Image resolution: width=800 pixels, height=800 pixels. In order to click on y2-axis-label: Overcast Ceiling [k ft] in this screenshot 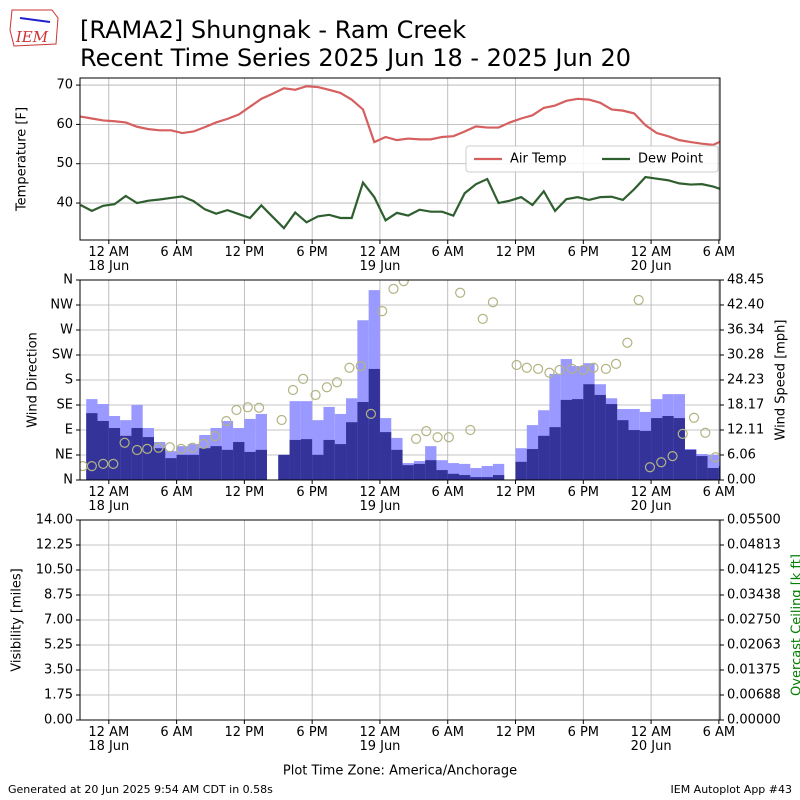, I will do `click(795, 625)`.